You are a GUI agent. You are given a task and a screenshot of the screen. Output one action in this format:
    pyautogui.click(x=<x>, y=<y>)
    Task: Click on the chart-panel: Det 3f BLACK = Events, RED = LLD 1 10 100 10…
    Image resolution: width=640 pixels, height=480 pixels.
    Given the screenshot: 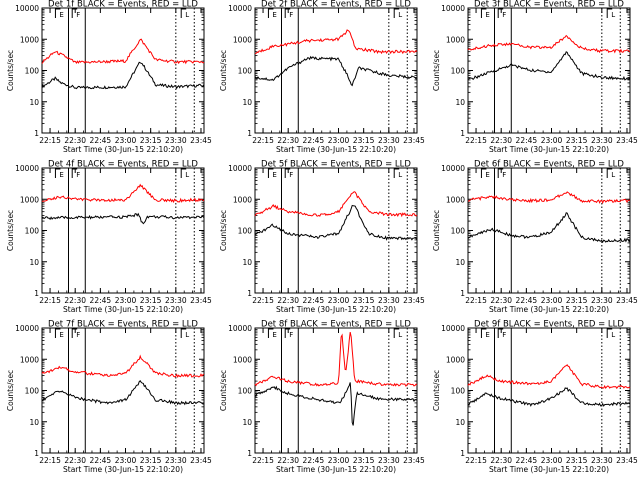 What is the action you would take?
    pyautogui.click(x=535, y=77)
    